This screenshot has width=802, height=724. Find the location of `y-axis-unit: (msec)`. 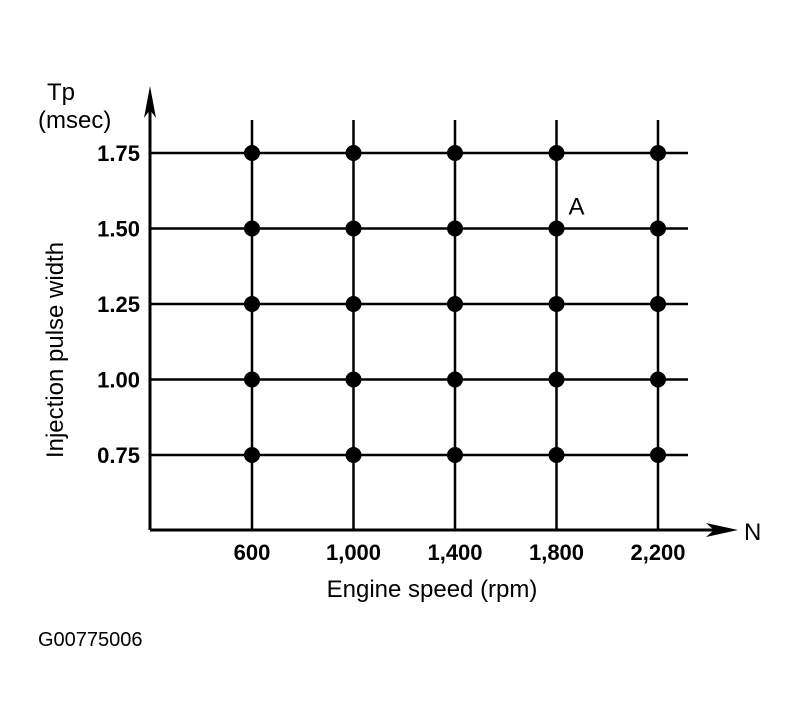

y-axis-unit: (msec) is located at coordinates (74, 120).